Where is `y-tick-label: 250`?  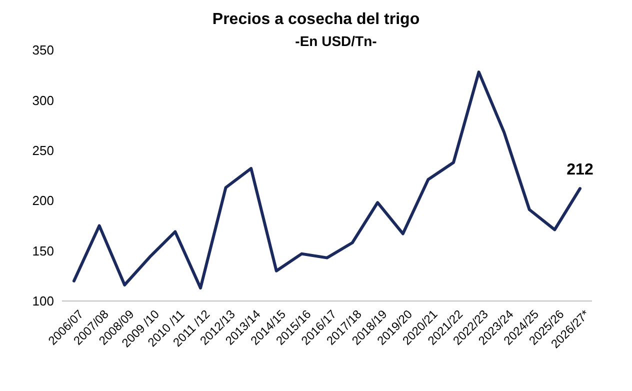
y-tick-label: 250 is located at coordinates (43, 150).